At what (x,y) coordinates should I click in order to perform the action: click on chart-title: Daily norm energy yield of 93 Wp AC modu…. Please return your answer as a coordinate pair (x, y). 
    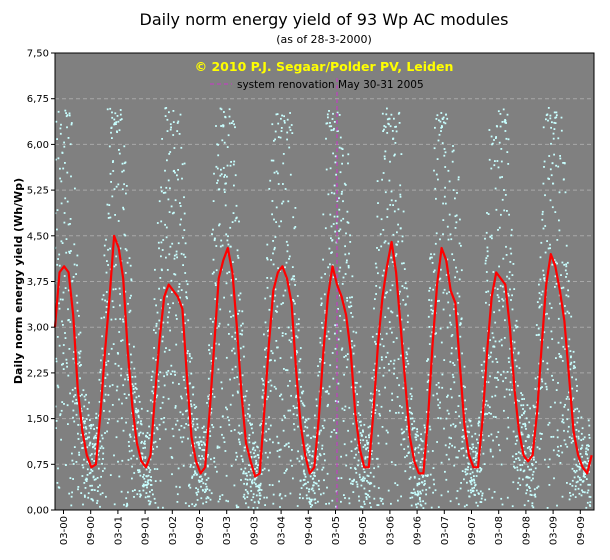
    Looking at the image, I should click on (324, 19).